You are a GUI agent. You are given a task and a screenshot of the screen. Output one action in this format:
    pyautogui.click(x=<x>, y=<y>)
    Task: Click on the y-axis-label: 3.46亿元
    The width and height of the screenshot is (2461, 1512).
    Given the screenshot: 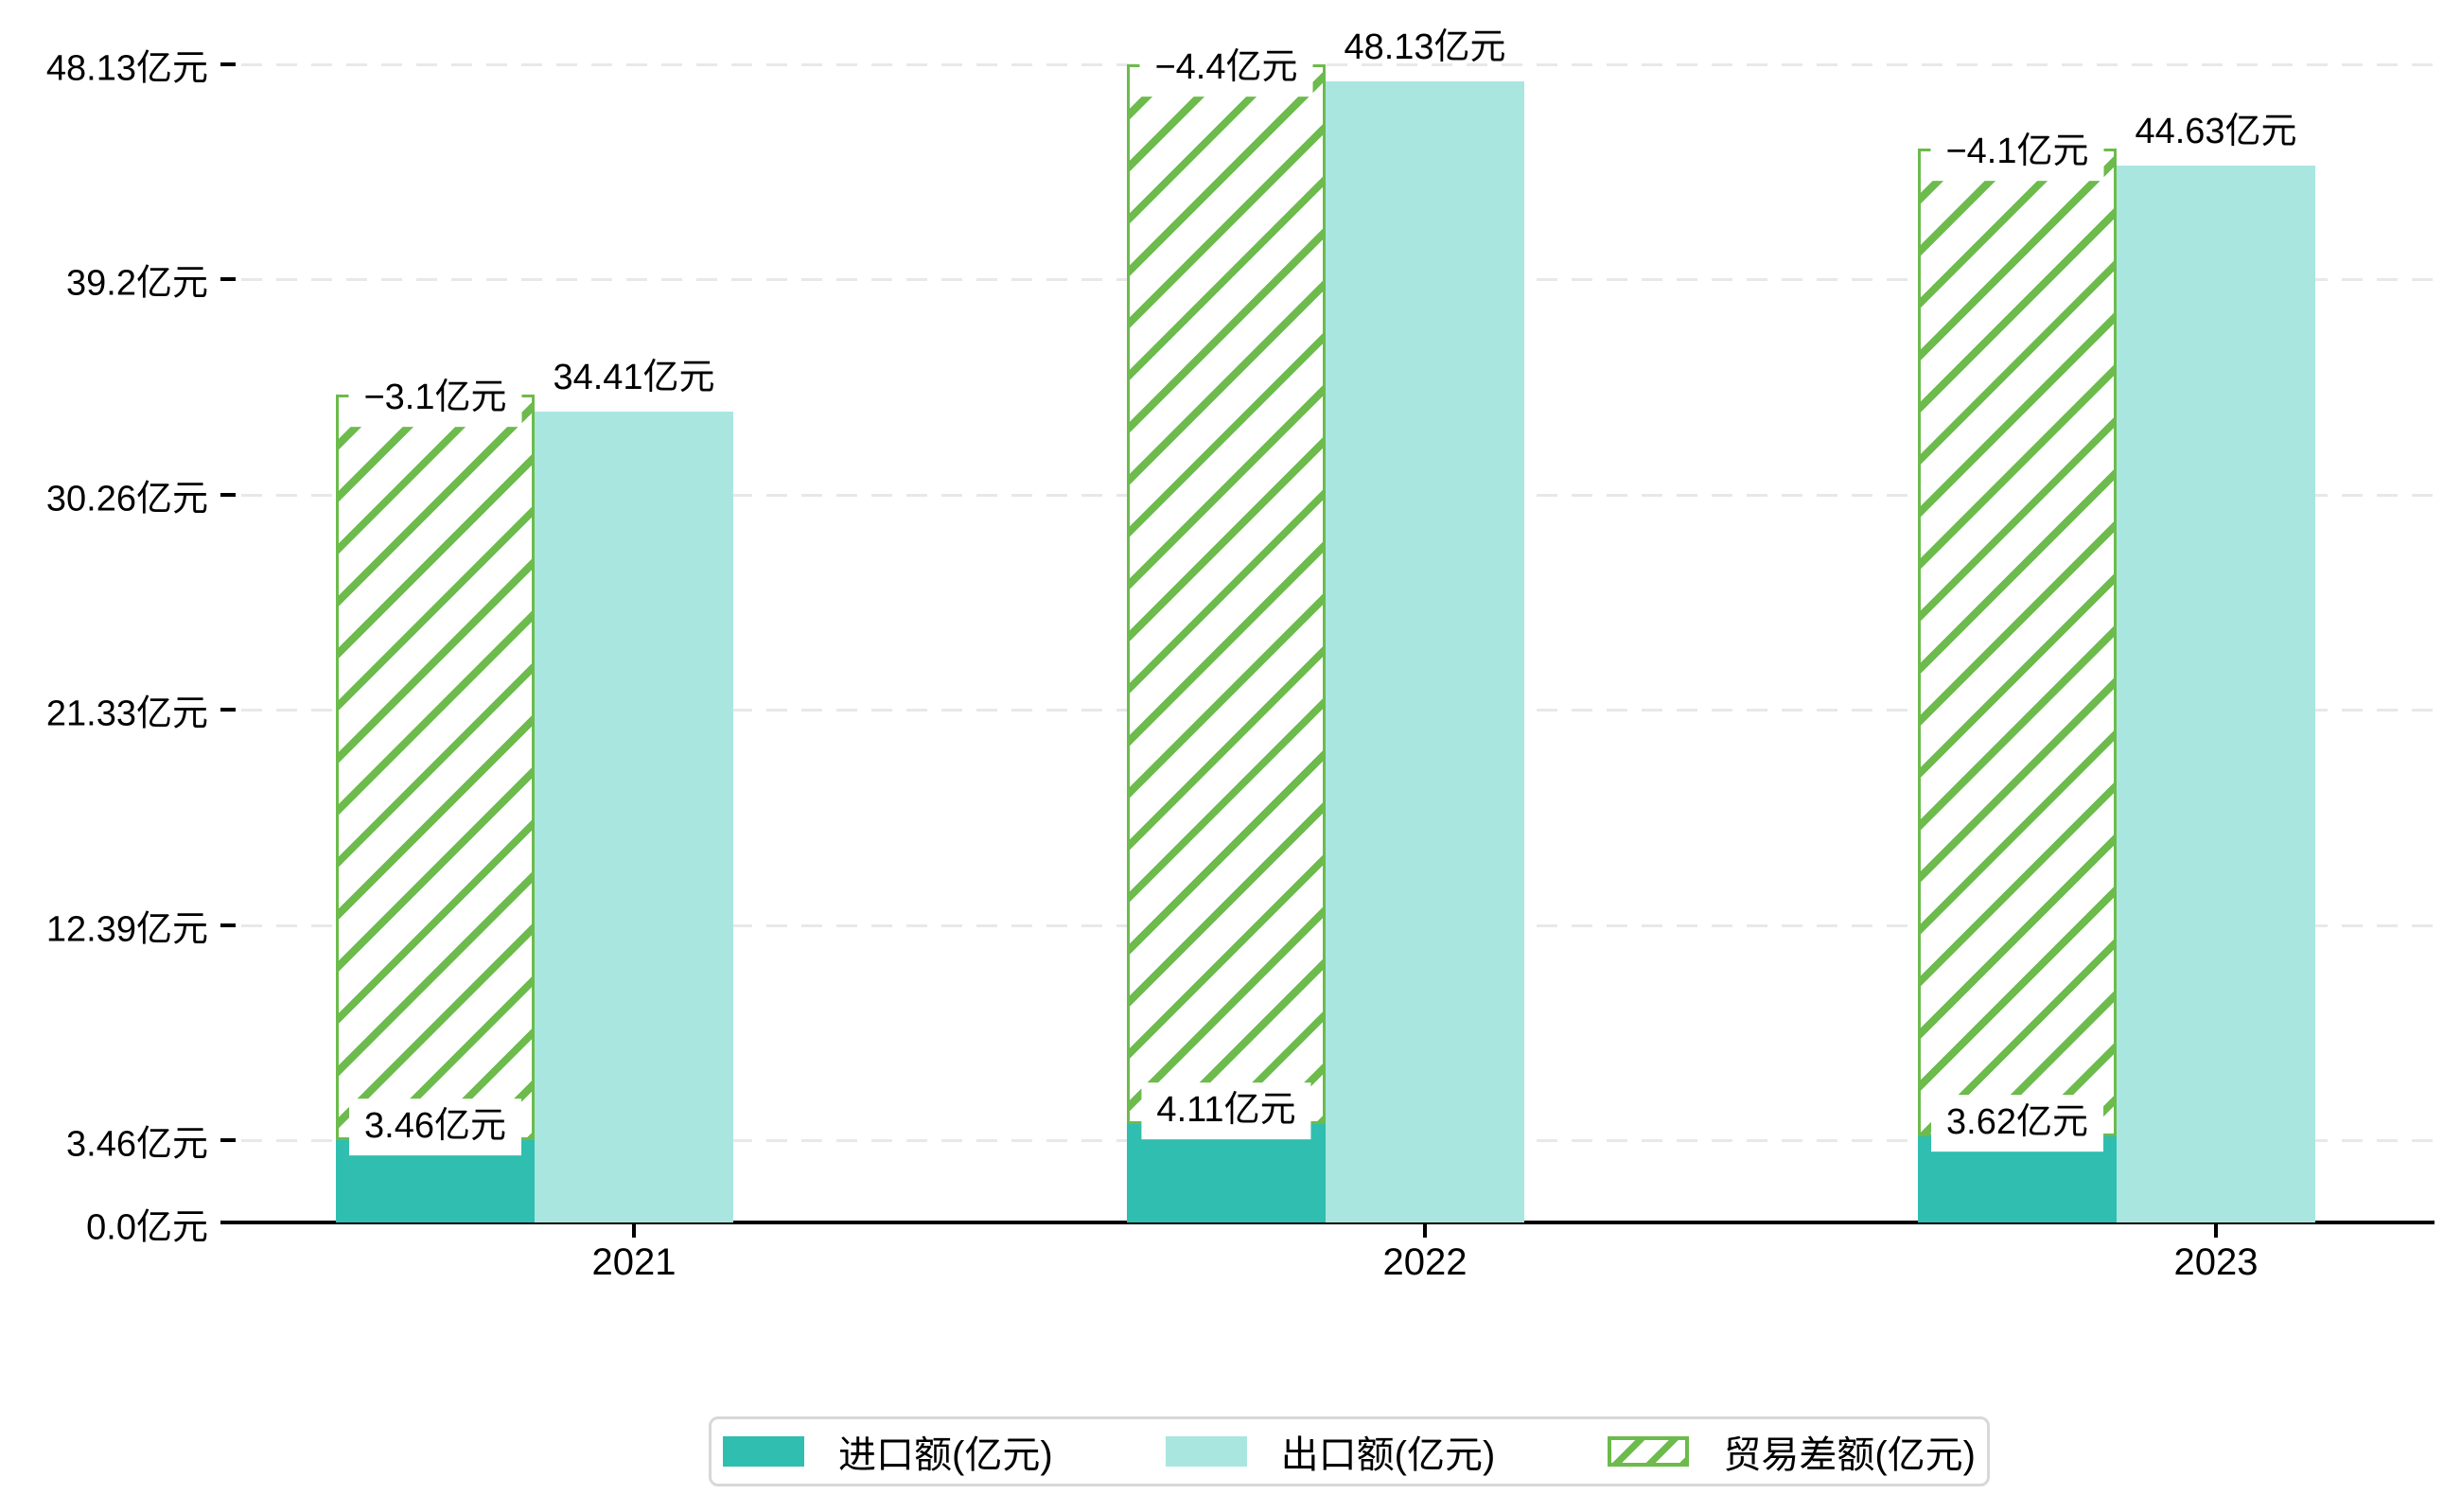 What is the action you would take?
    pyautogui.click(x=137, y=1144)
    